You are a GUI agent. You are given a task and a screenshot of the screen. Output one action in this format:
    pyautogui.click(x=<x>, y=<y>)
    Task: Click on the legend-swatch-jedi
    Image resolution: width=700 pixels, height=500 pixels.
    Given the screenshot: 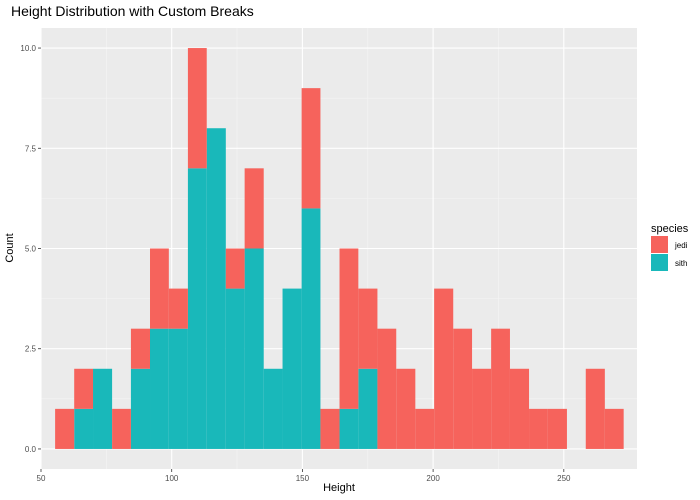 What is the action you would take?
    pyautogui.click(x=659, y=244)
    